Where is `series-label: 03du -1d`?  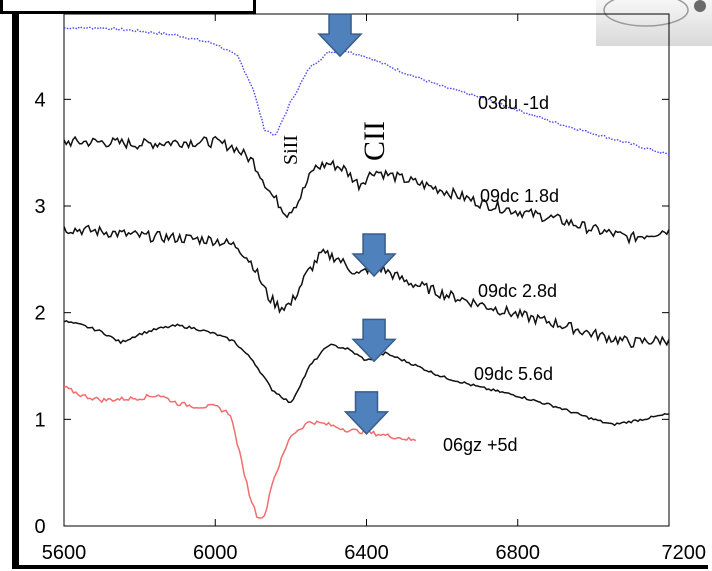
series-label: 03du -1d is located at coordinates (513, 103).